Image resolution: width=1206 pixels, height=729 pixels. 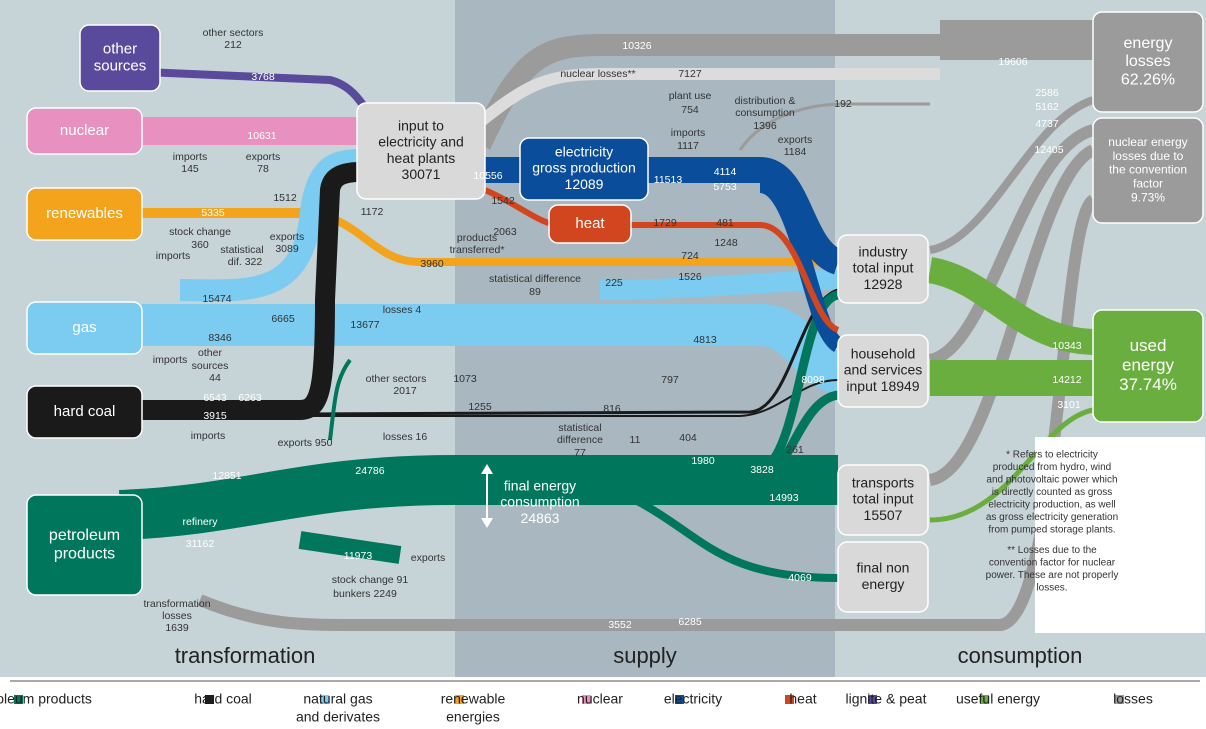 I want to click on node-label: household, so click(x=883, y=354).